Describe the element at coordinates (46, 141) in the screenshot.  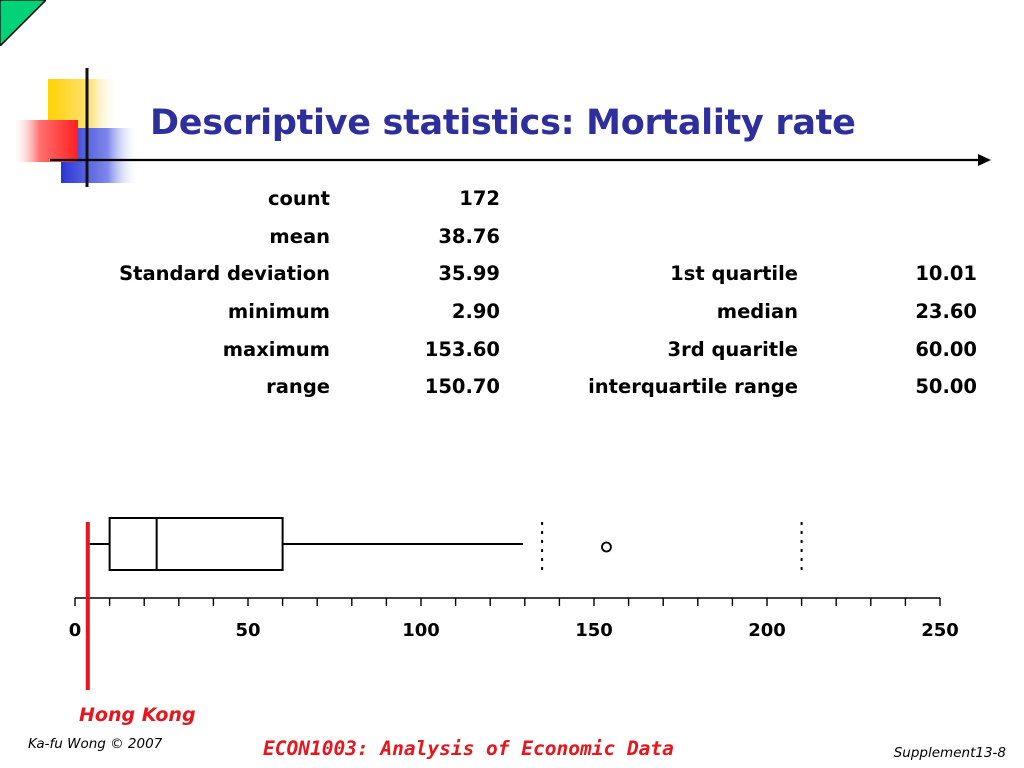
I see `deco-red-square` at that location.